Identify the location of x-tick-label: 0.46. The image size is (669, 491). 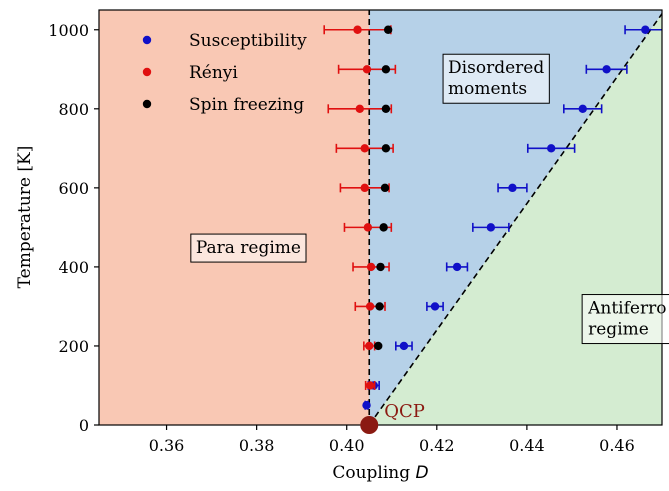
(617, 445).